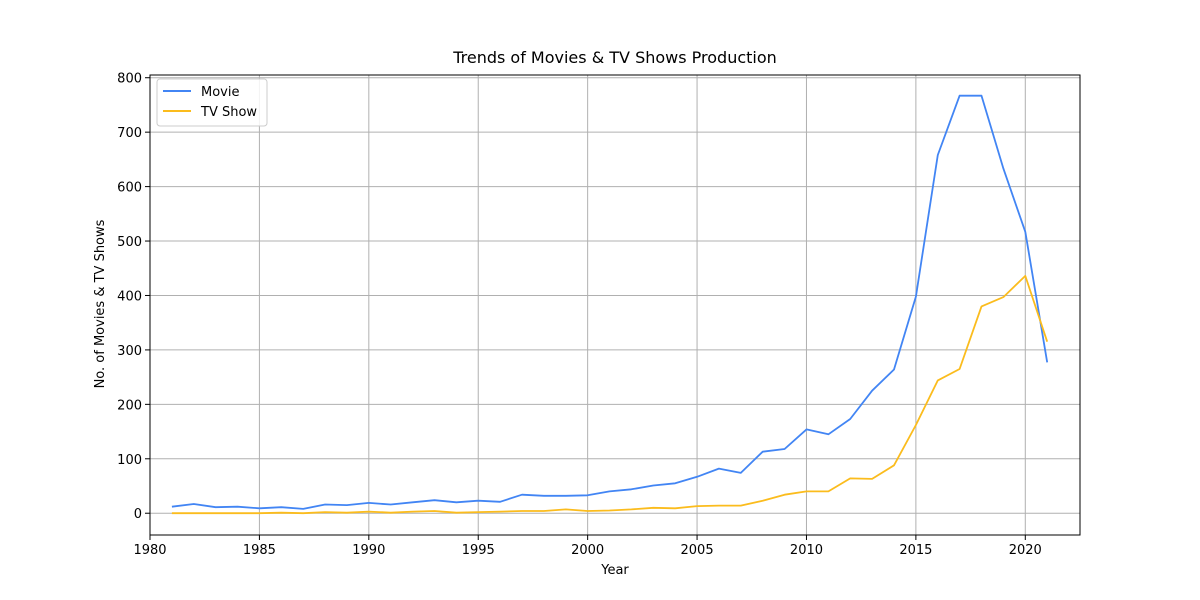 The width and height of the screenshot is (1200, 600). I want to click on x-tick-label: 2020, so click(1025, 550).